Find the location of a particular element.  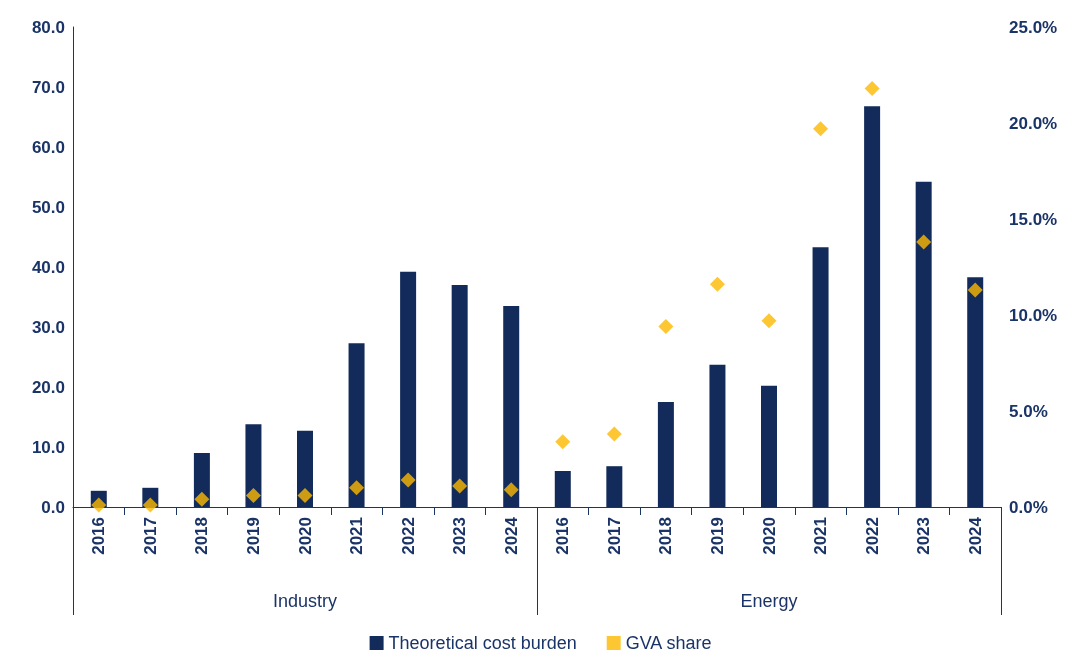

y-tick-label: 10.0 is located at coordinates (48, 447).